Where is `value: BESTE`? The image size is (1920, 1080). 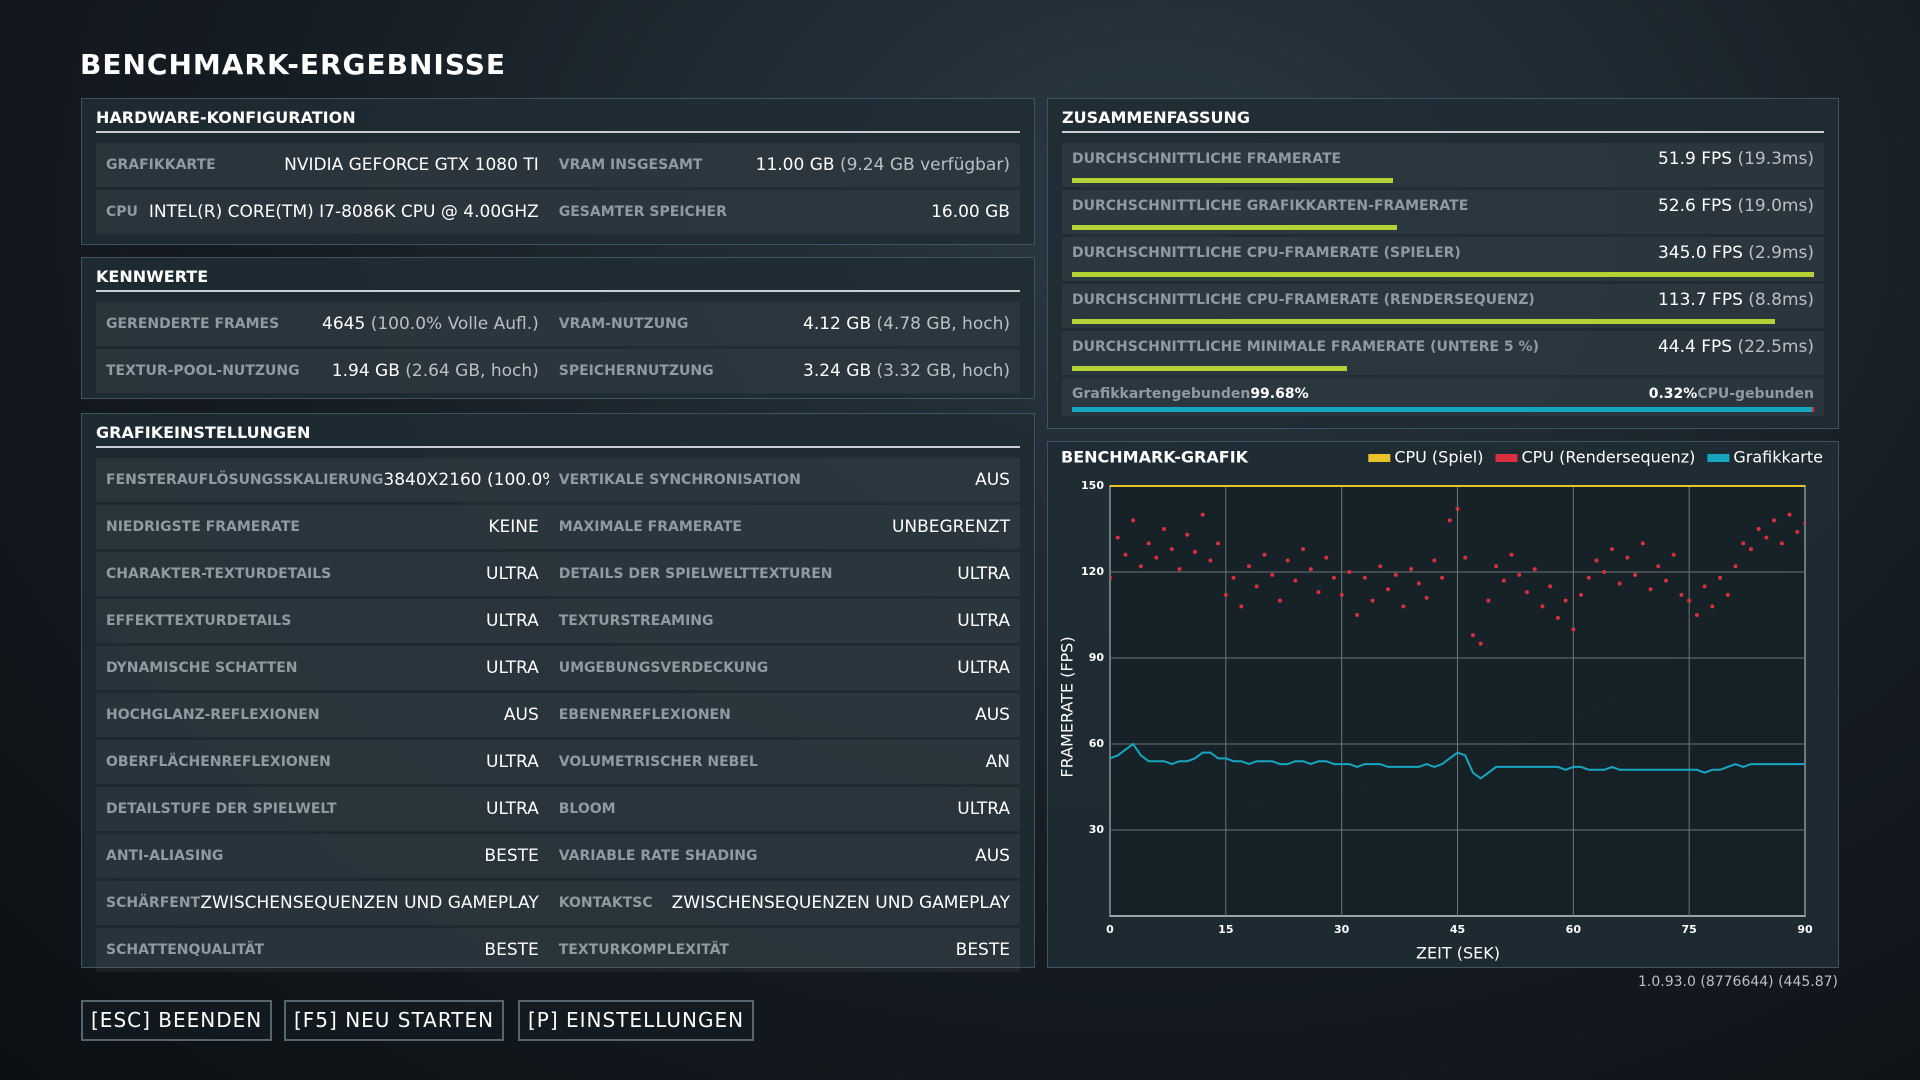
value: BESTE is located at coordinates (511, 856).